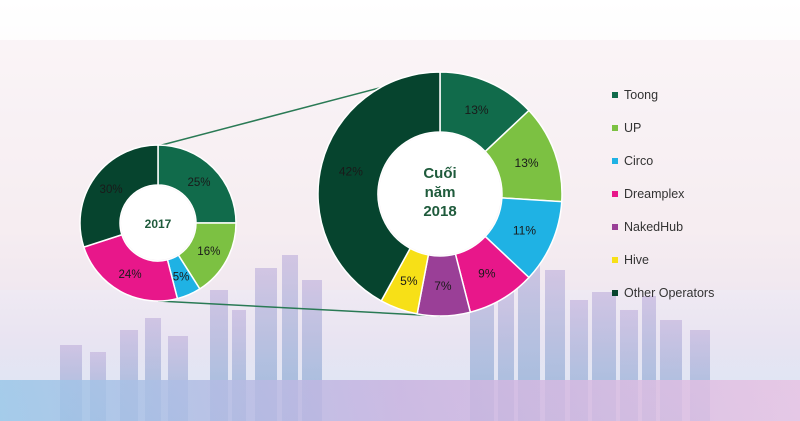  I want to click on donut-2018-center-label-line: năm, so click(440, 192).